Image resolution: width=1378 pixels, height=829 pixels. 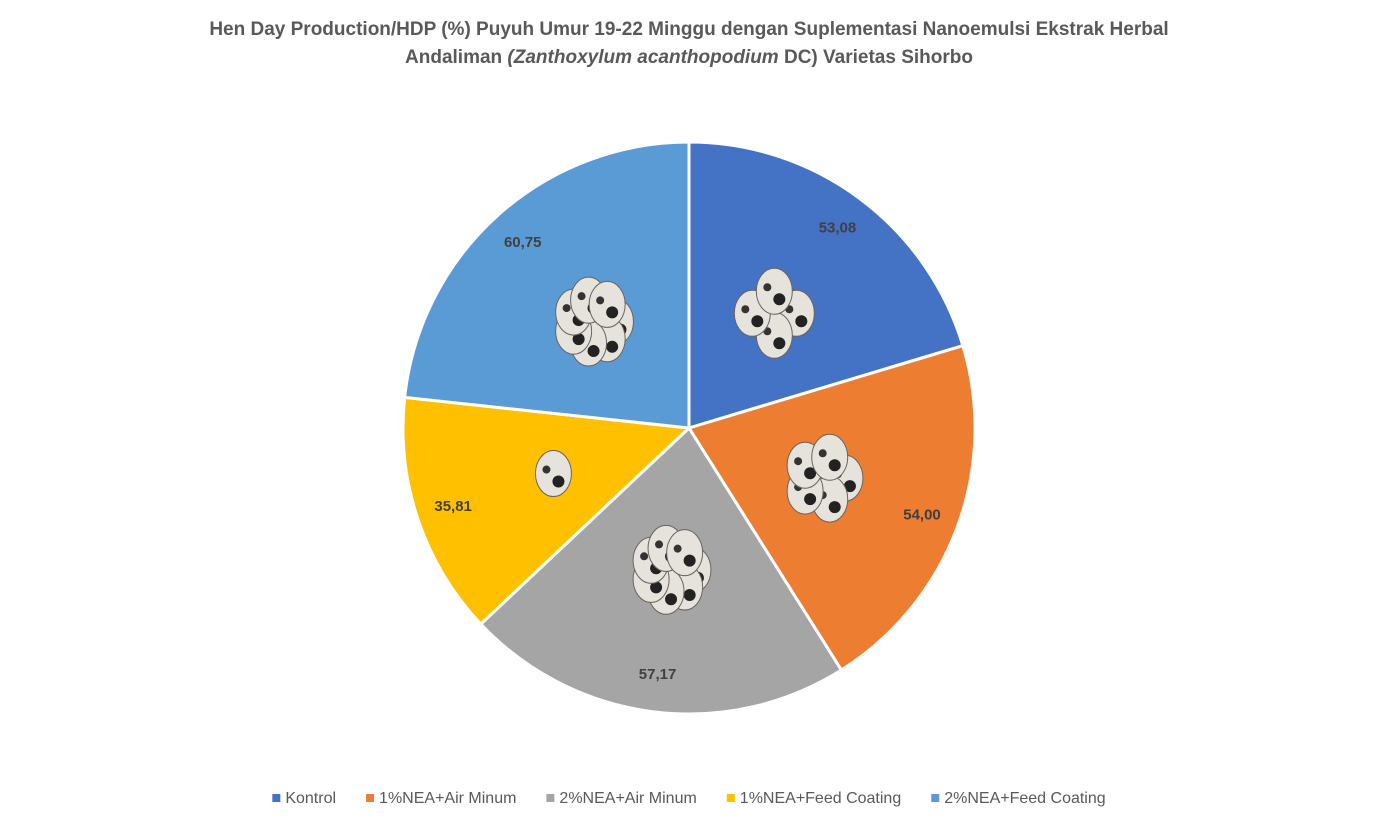 I want to click on legend-item: 1%NEA+Feed Coating, so click(x=813, y=798).